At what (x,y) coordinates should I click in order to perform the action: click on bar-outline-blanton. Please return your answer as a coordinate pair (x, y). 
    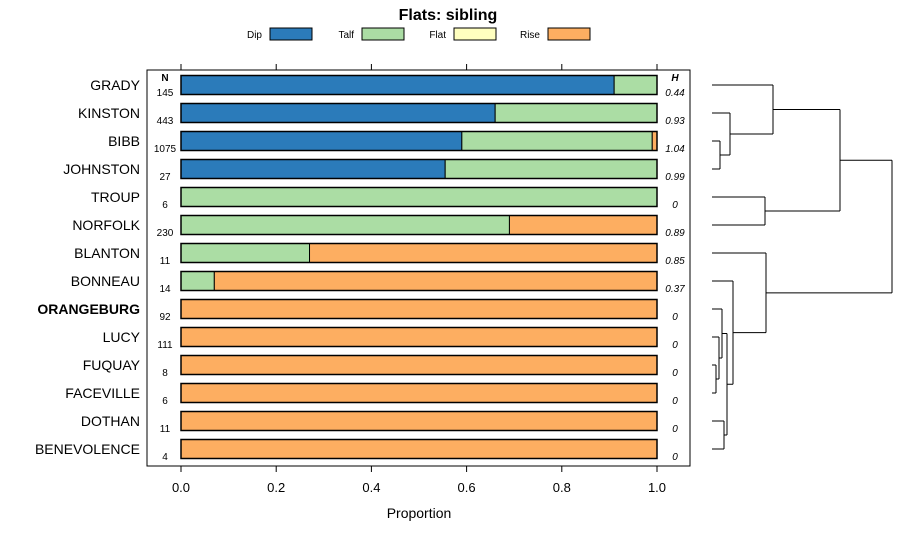
    Looking at the image, I should click on (419, 253).